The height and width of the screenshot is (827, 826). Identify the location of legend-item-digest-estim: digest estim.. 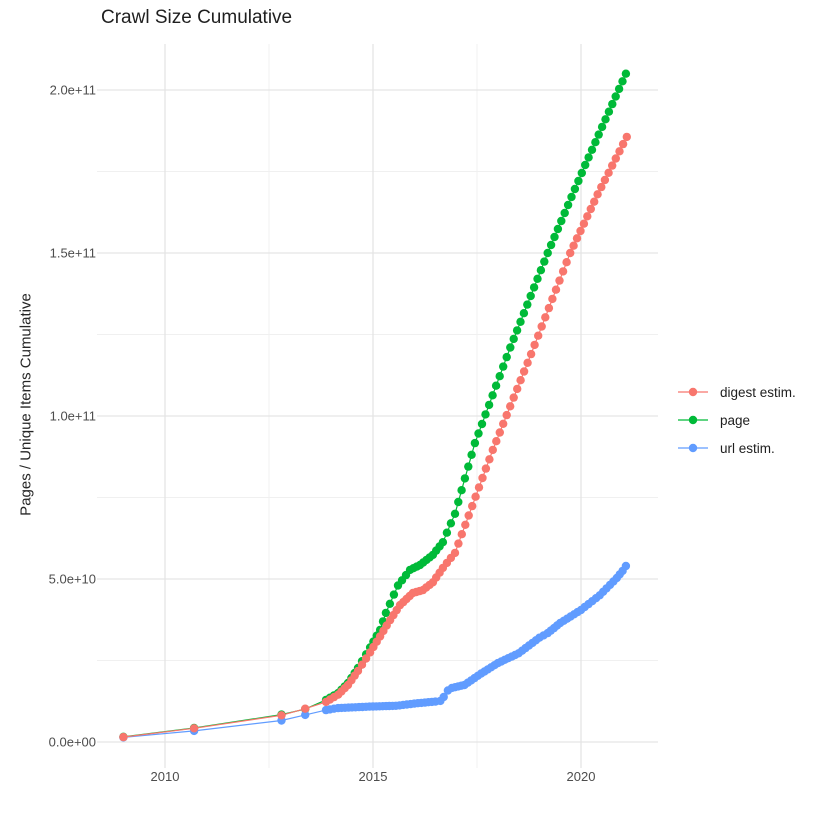
(736, 392).